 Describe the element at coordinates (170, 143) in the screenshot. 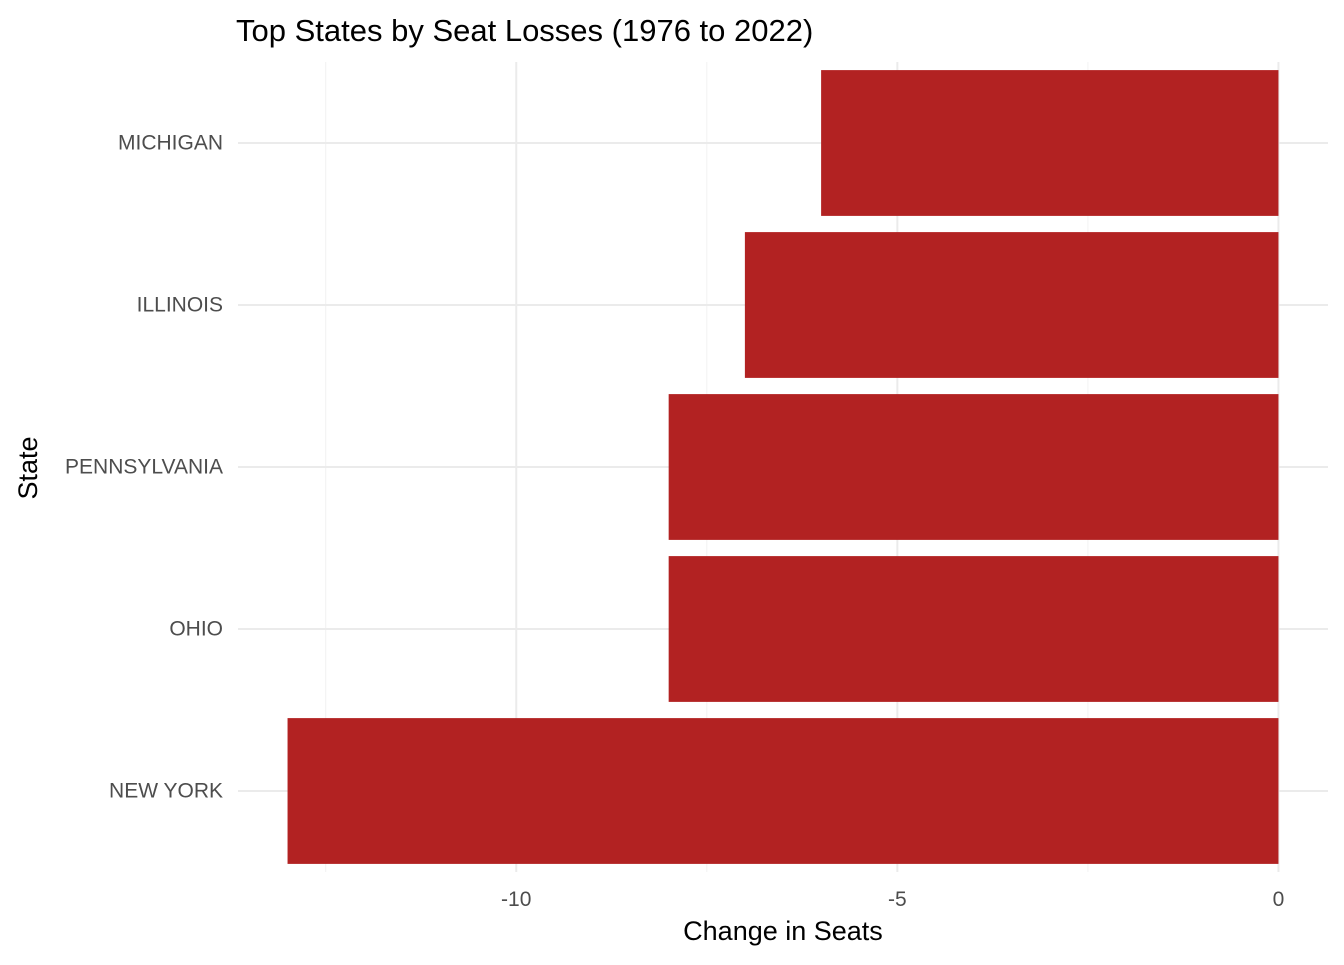

I see `y-tick-label: MICHIGAN` at that location.